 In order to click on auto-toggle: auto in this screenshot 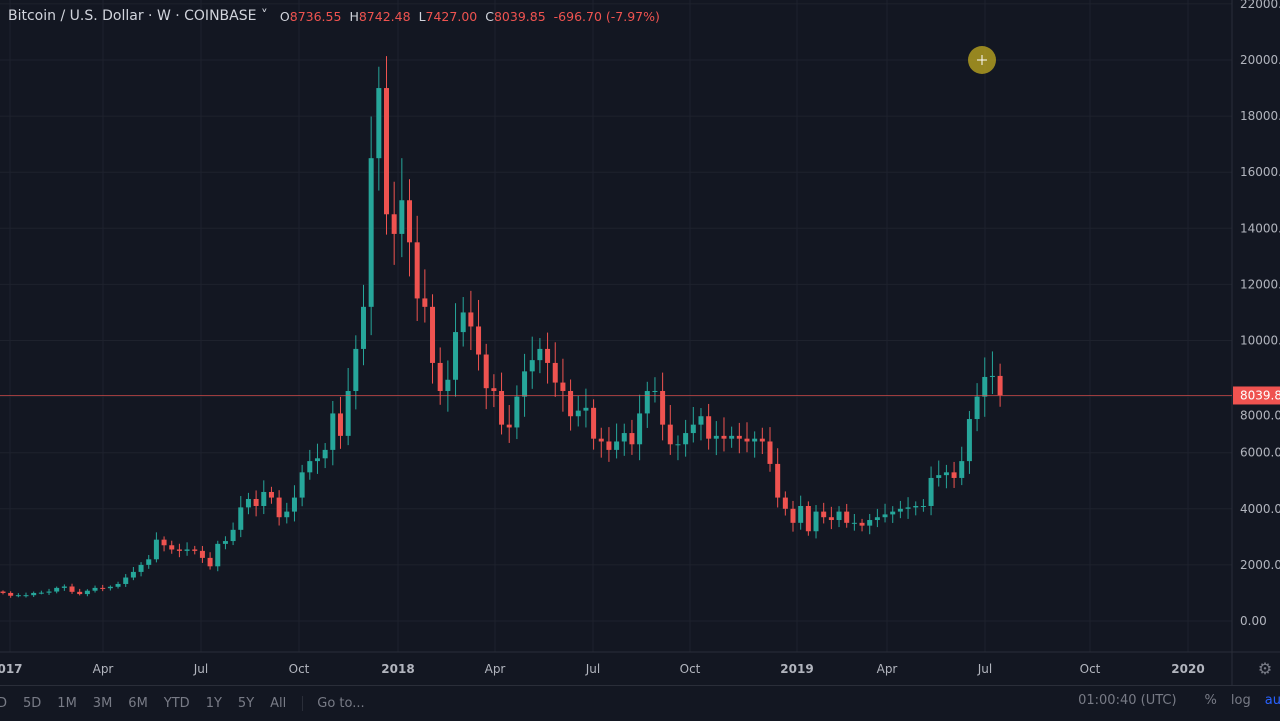, I will do `click(1272, 700)`.